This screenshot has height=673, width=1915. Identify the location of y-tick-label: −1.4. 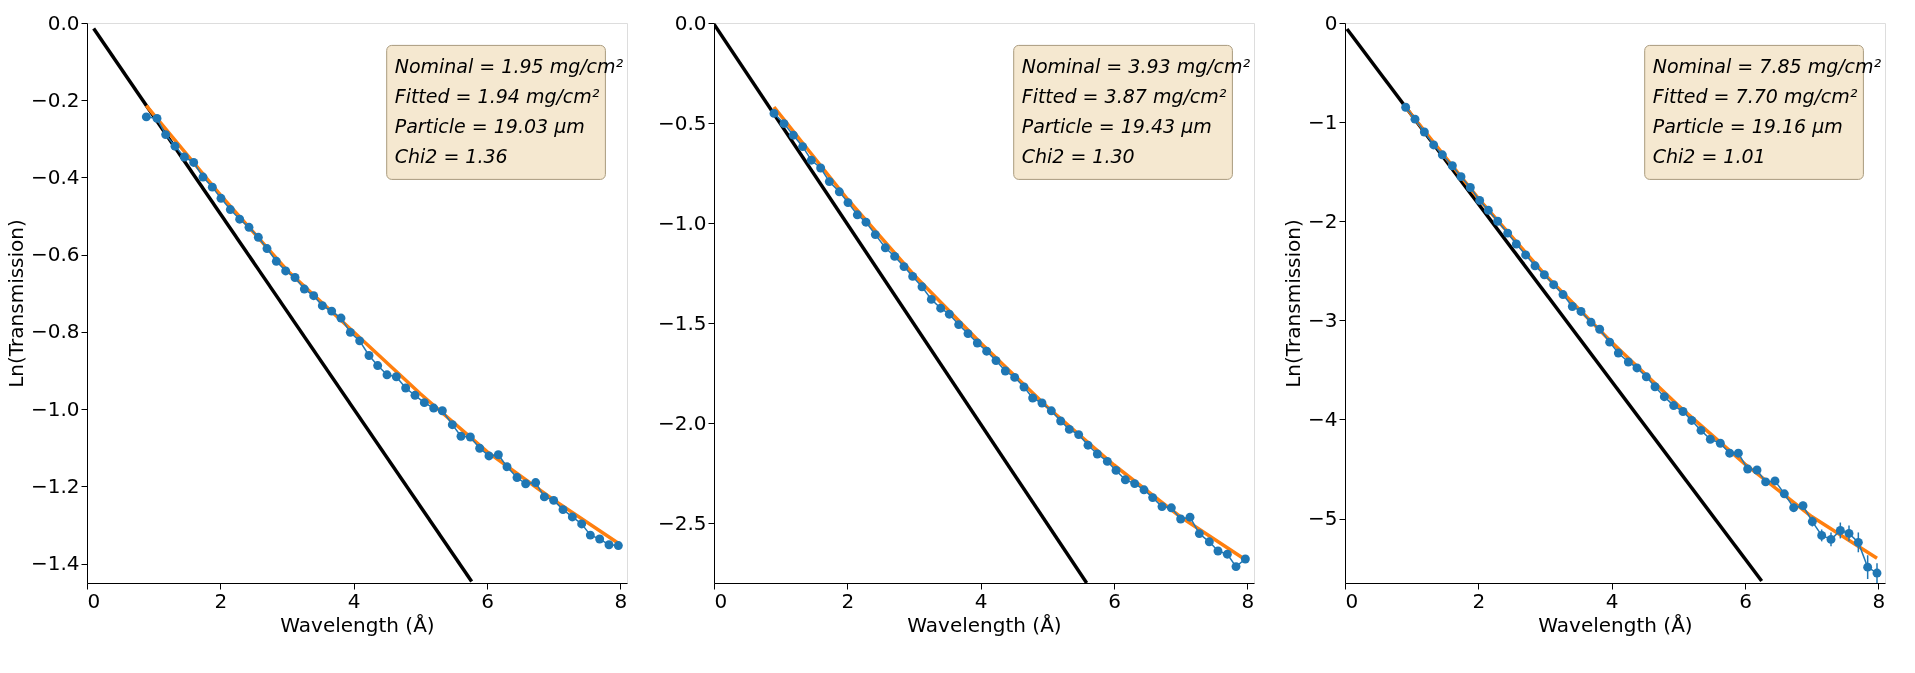
(55, 563).